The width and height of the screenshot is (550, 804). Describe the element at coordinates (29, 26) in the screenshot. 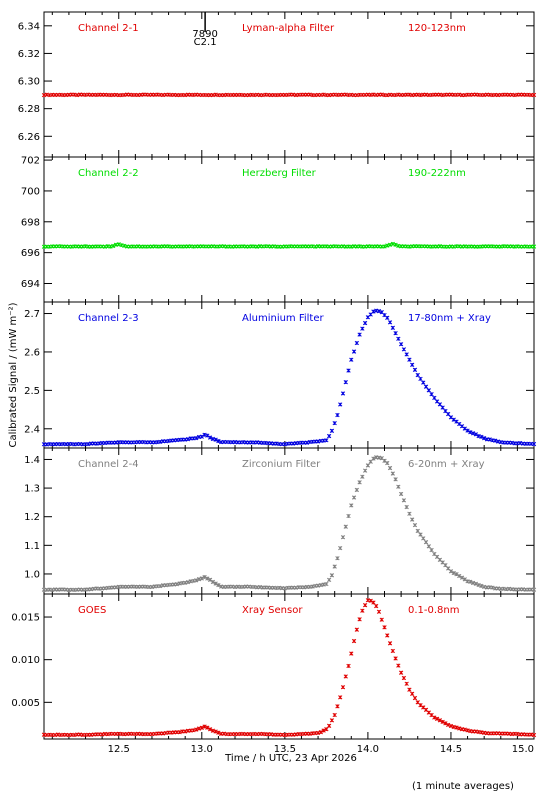

I see `channel-2-1-ytick-label: 6.34` at that location.